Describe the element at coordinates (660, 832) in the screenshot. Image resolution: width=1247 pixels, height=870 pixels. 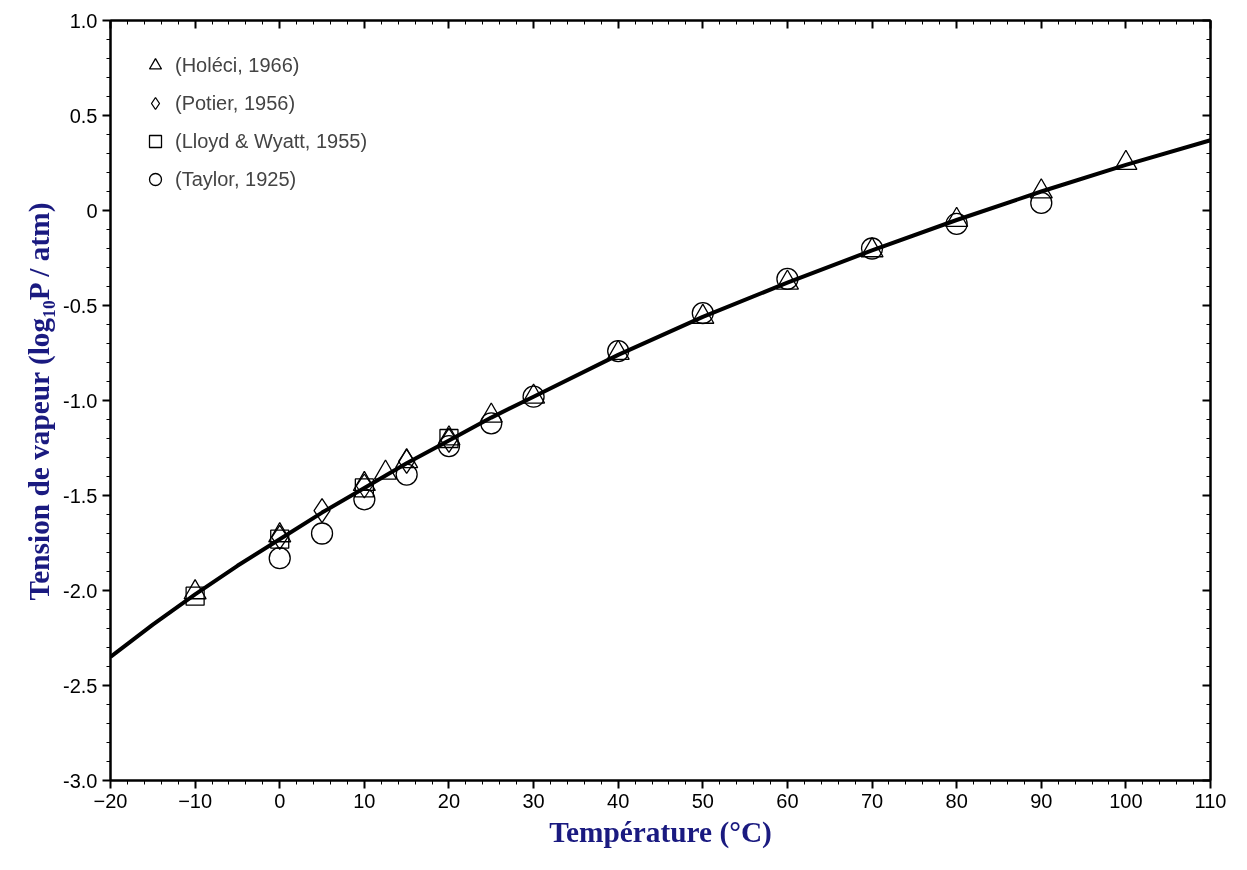
I see `x-axis-title: Température (°C)` at that location.